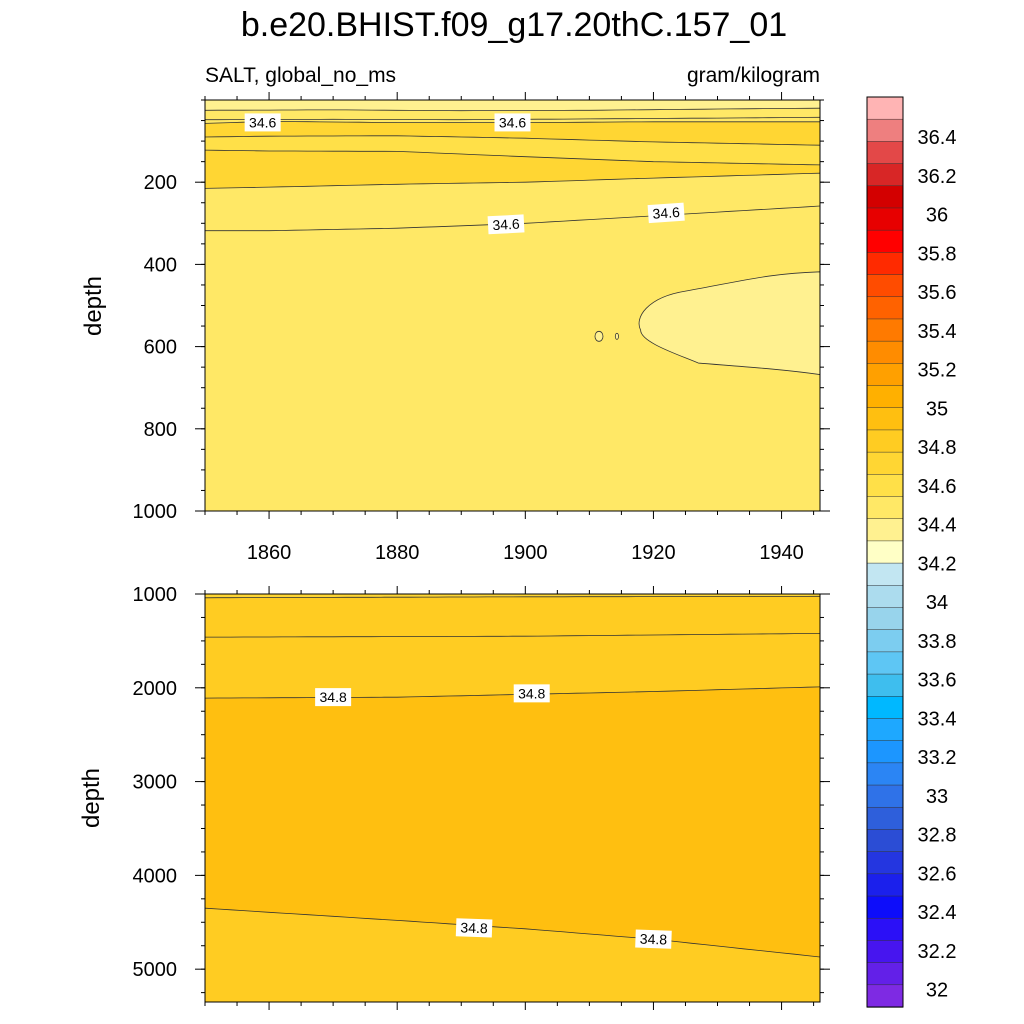 The width and height of the screenshot is (1024, 1024). What do you see at coordinates (937, 371) in the screenshot?
I see `colorbar-label: 35.2` at bounding box center [937, 371].